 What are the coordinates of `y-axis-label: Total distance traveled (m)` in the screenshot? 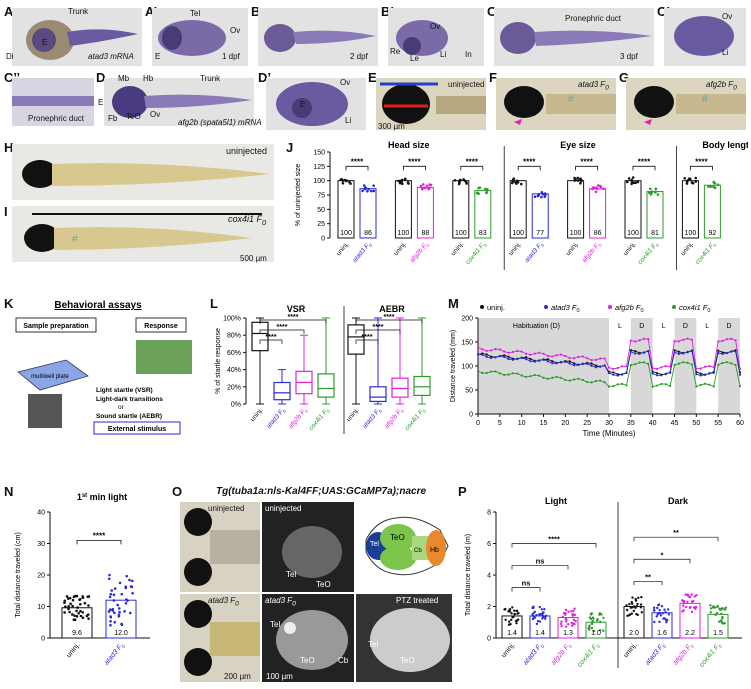 It's located at (468, 575).